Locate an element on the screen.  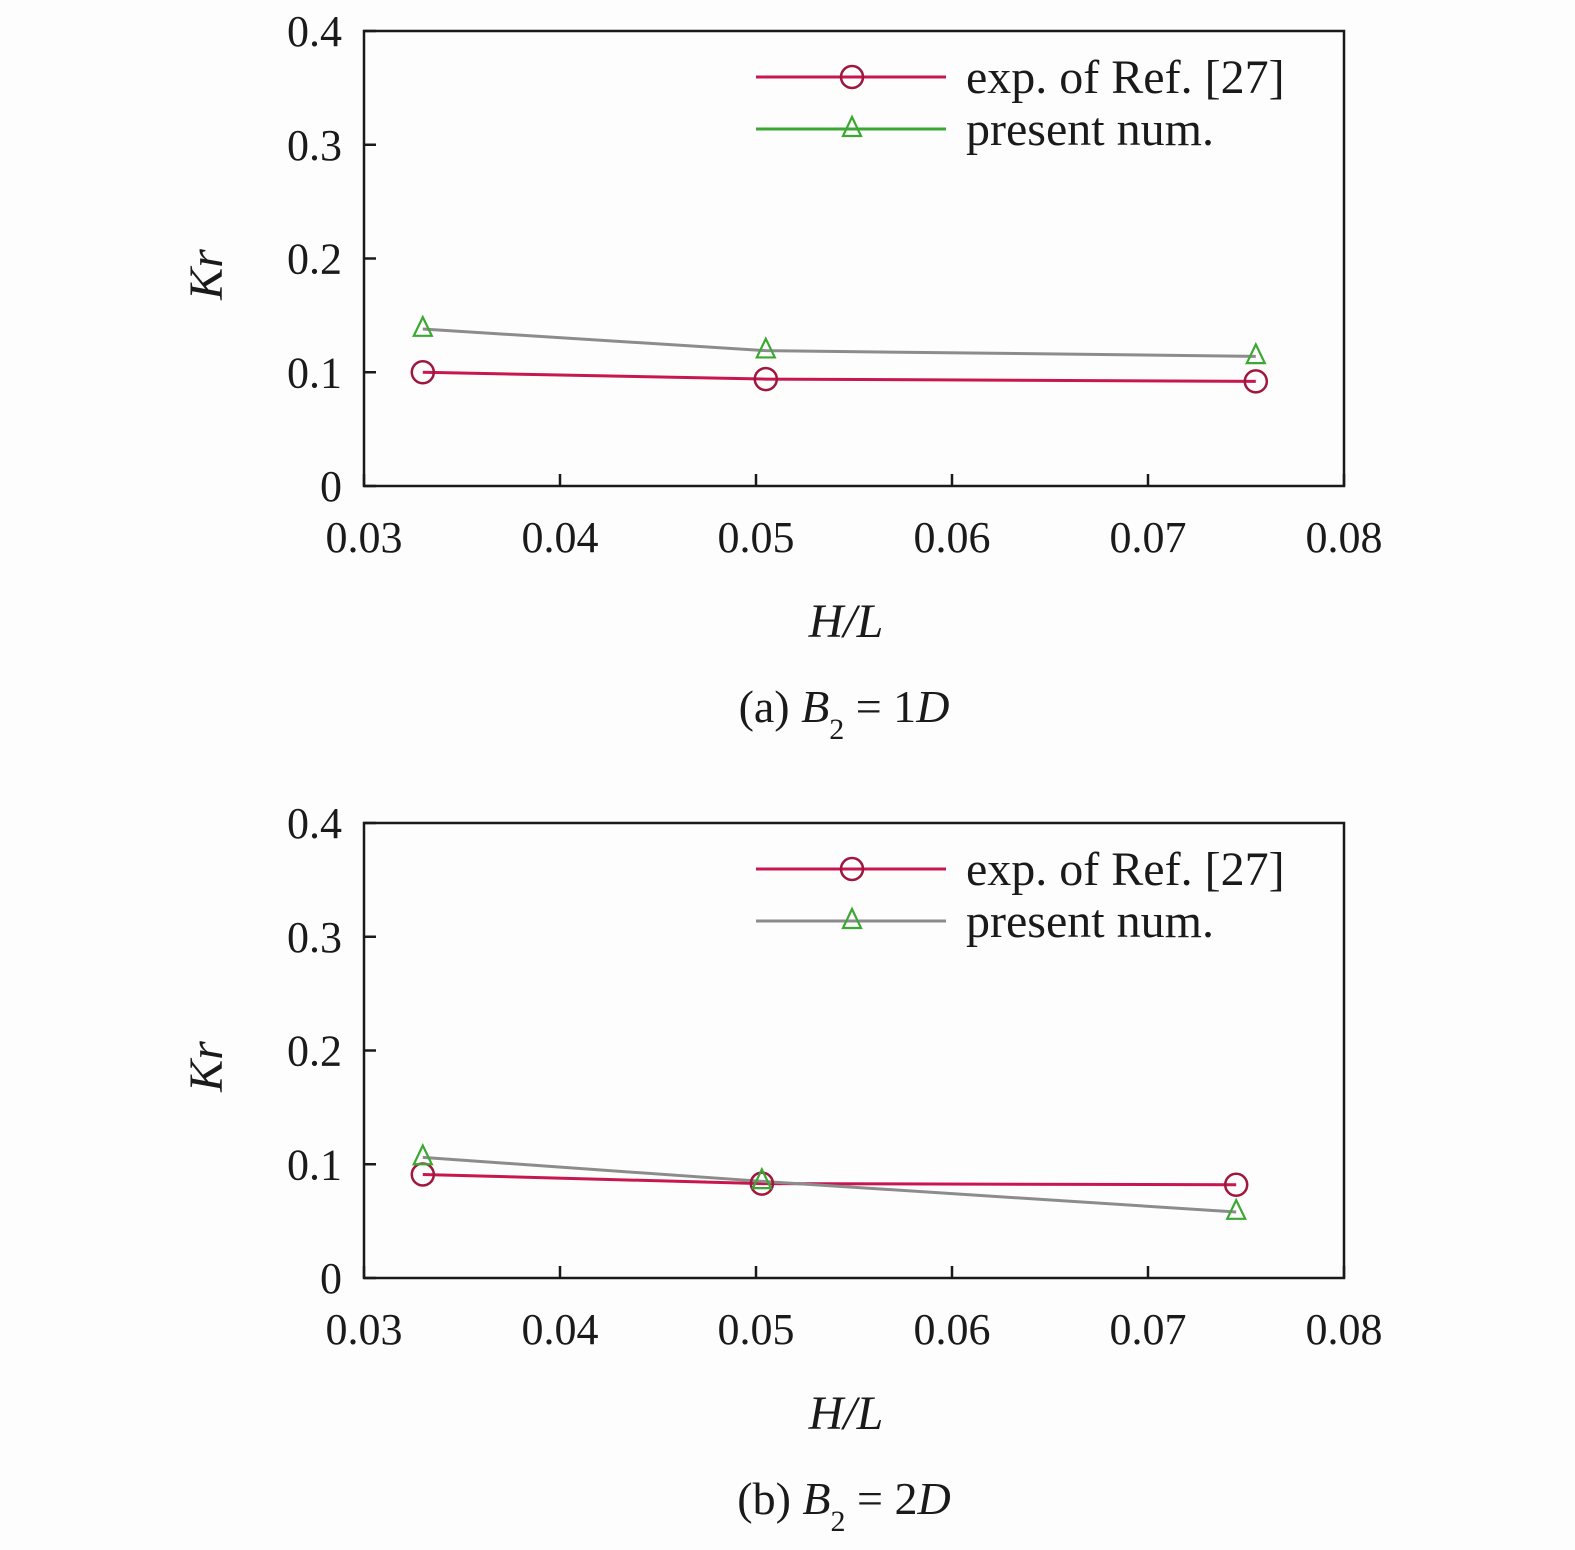
caption-prefix: (a) is located at coordinates (770, 706).